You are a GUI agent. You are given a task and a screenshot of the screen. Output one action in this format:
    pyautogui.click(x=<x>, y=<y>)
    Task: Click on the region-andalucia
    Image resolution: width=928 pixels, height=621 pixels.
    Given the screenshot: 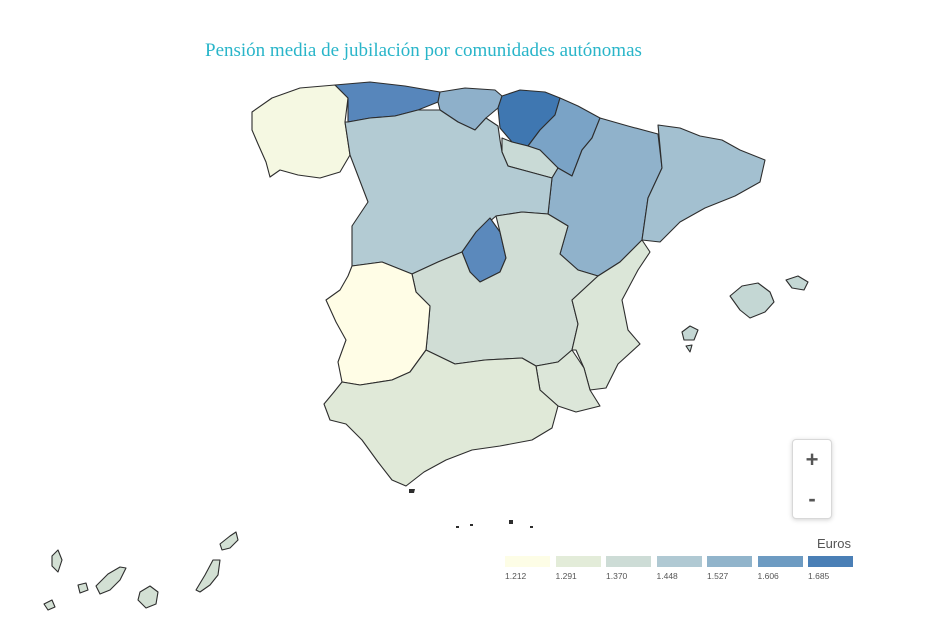 What is the action you would take?
    pyautogui.click(x=441, y=418)
    